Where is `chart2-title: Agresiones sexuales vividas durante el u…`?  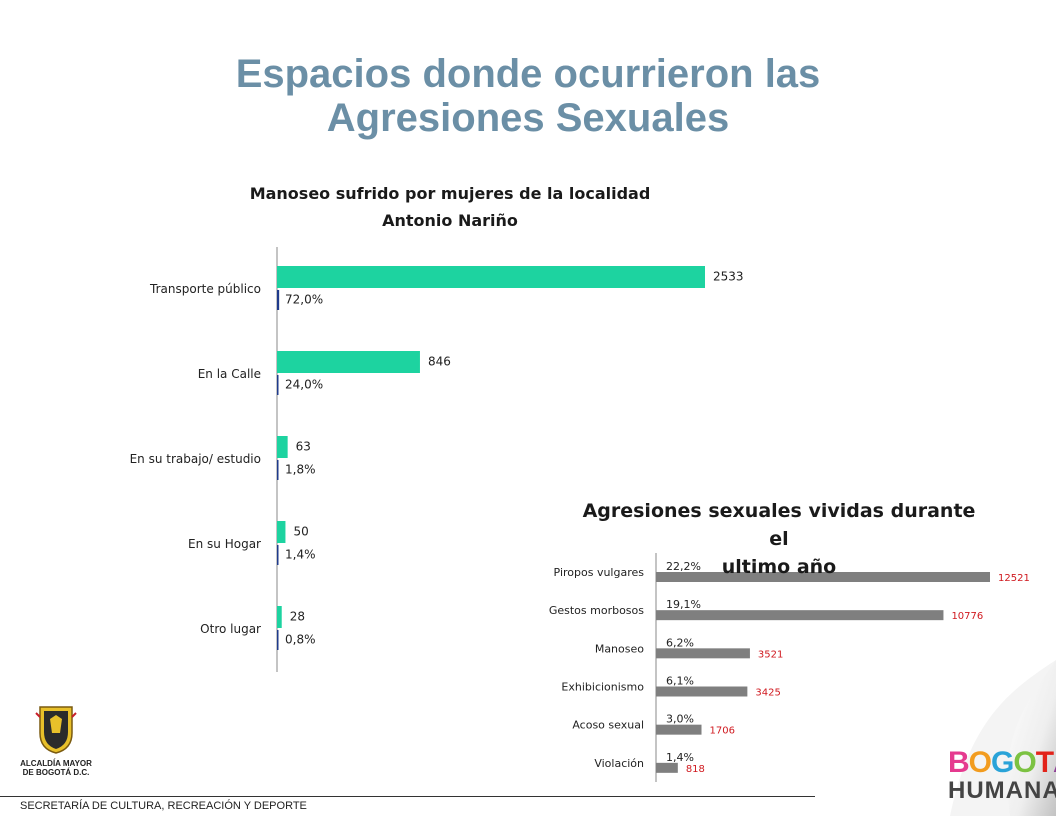
chart2-title: Agresiones sexuales vividas durante el u… is located at coordinates (779, 539).